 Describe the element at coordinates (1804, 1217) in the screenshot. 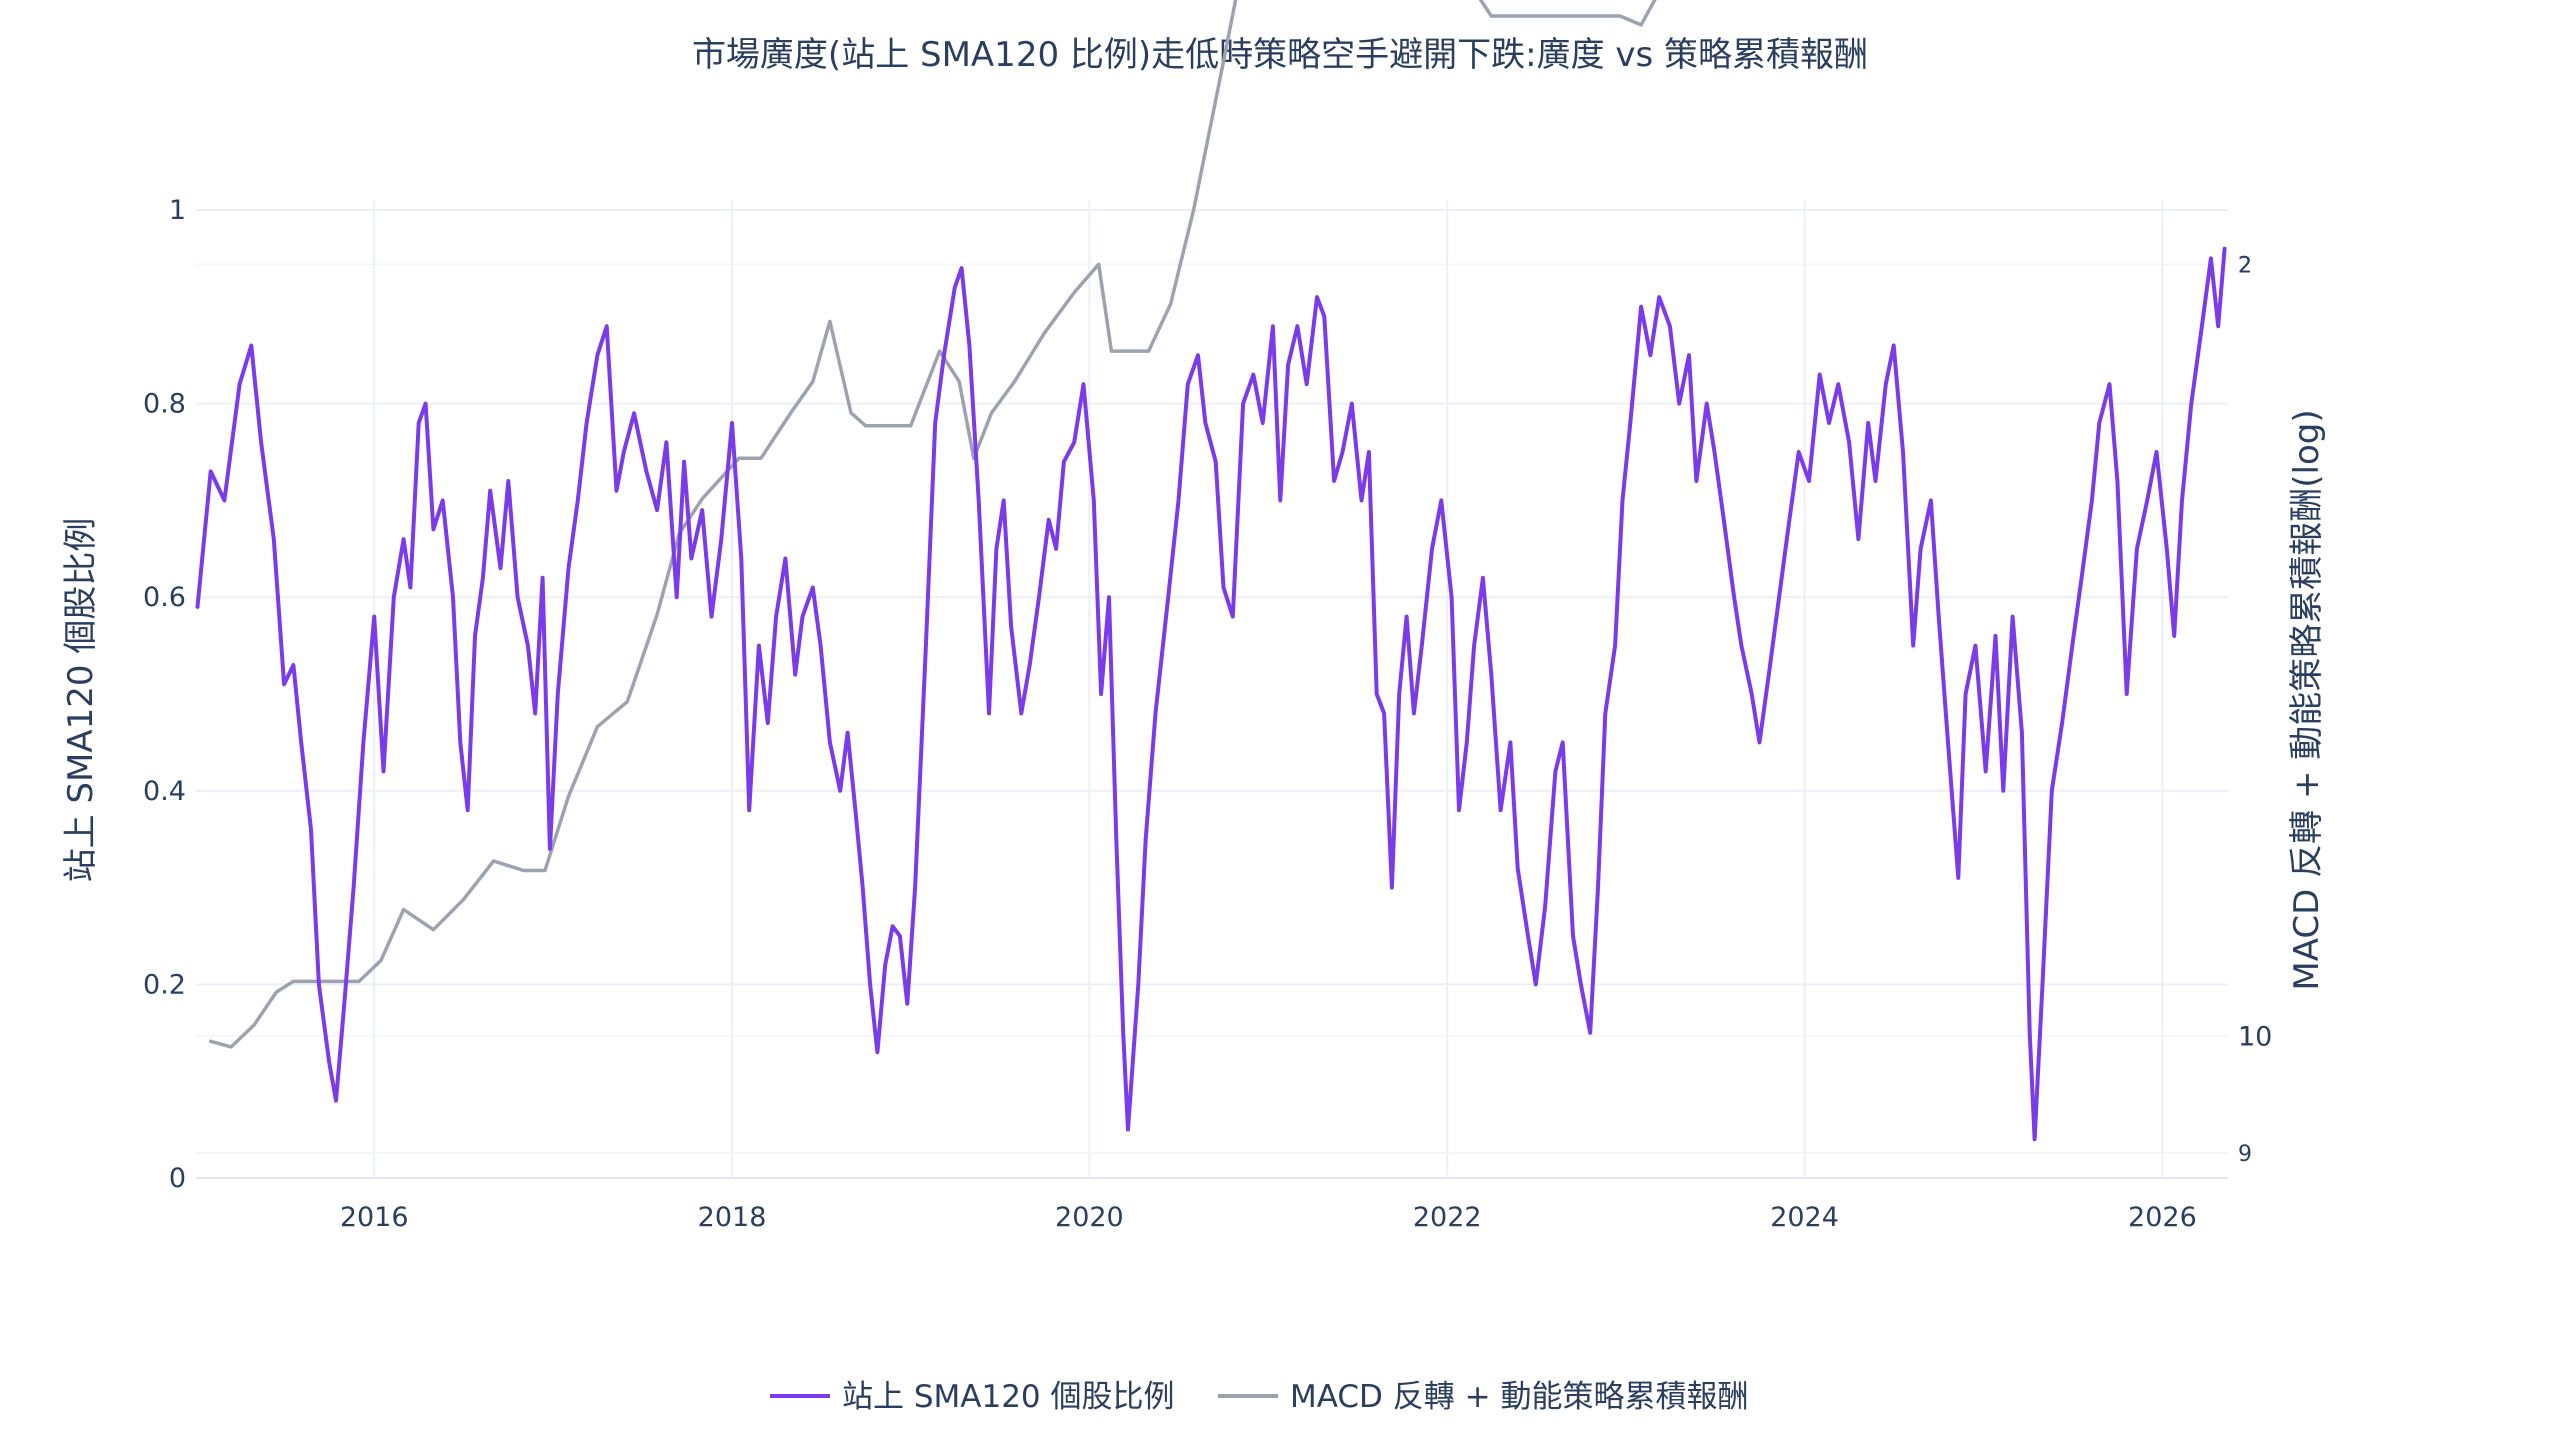

I see `x-tick-label: 2024` at that location.